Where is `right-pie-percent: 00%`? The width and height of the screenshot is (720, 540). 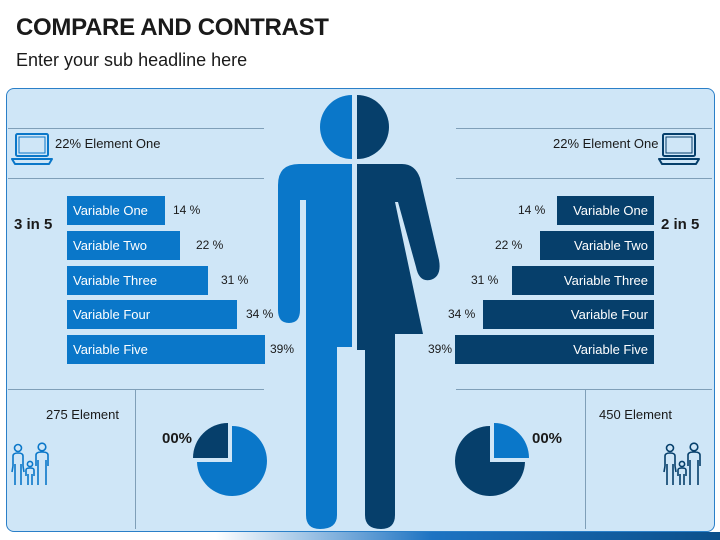 right-pie-percent: 00% is located at coordinates (547, 438).